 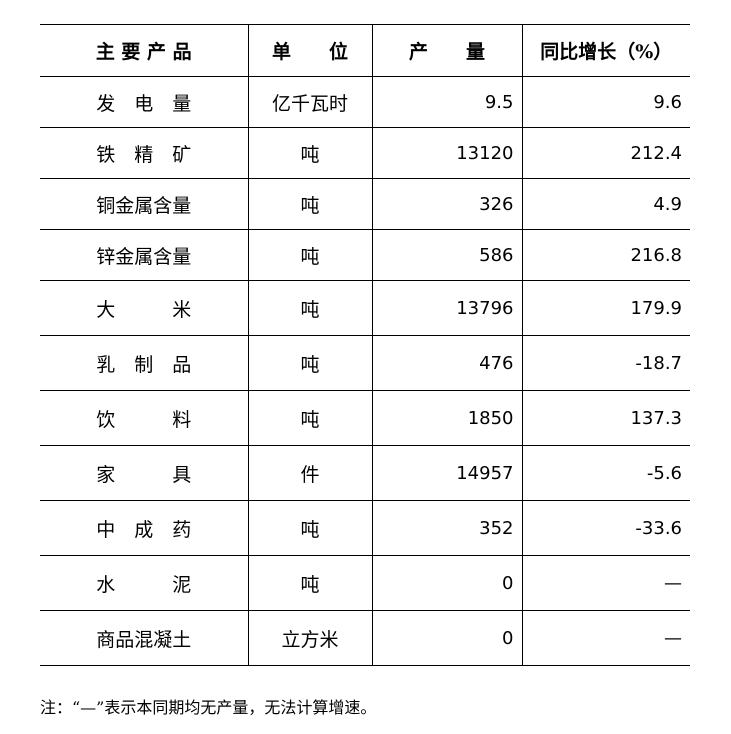 What do you see at coordinates (309, 638) in the screenshot?
I see `unit-cell: 立方米` at bounding box center [309, 638].